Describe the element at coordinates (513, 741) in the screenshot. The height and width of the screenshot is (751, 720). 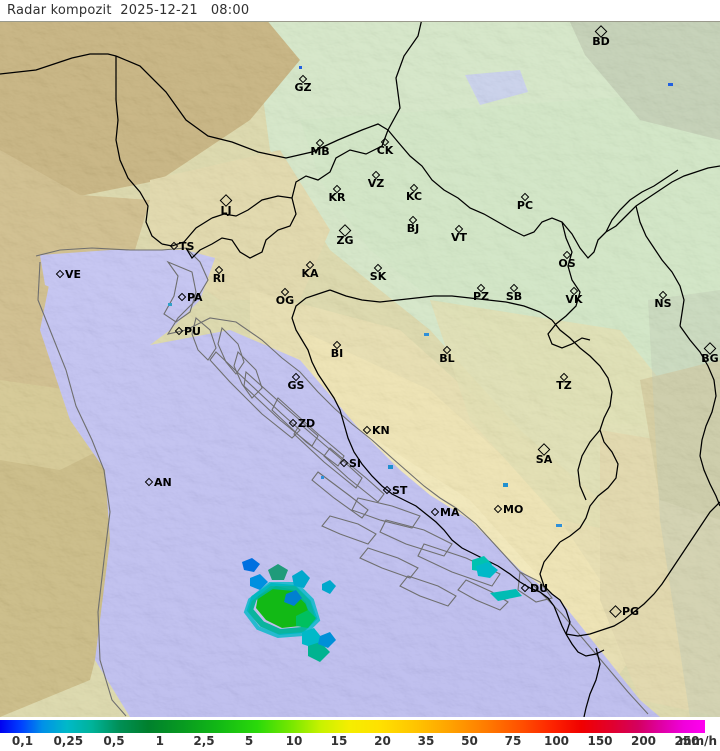
I see `legend-tick: 75` at that location.